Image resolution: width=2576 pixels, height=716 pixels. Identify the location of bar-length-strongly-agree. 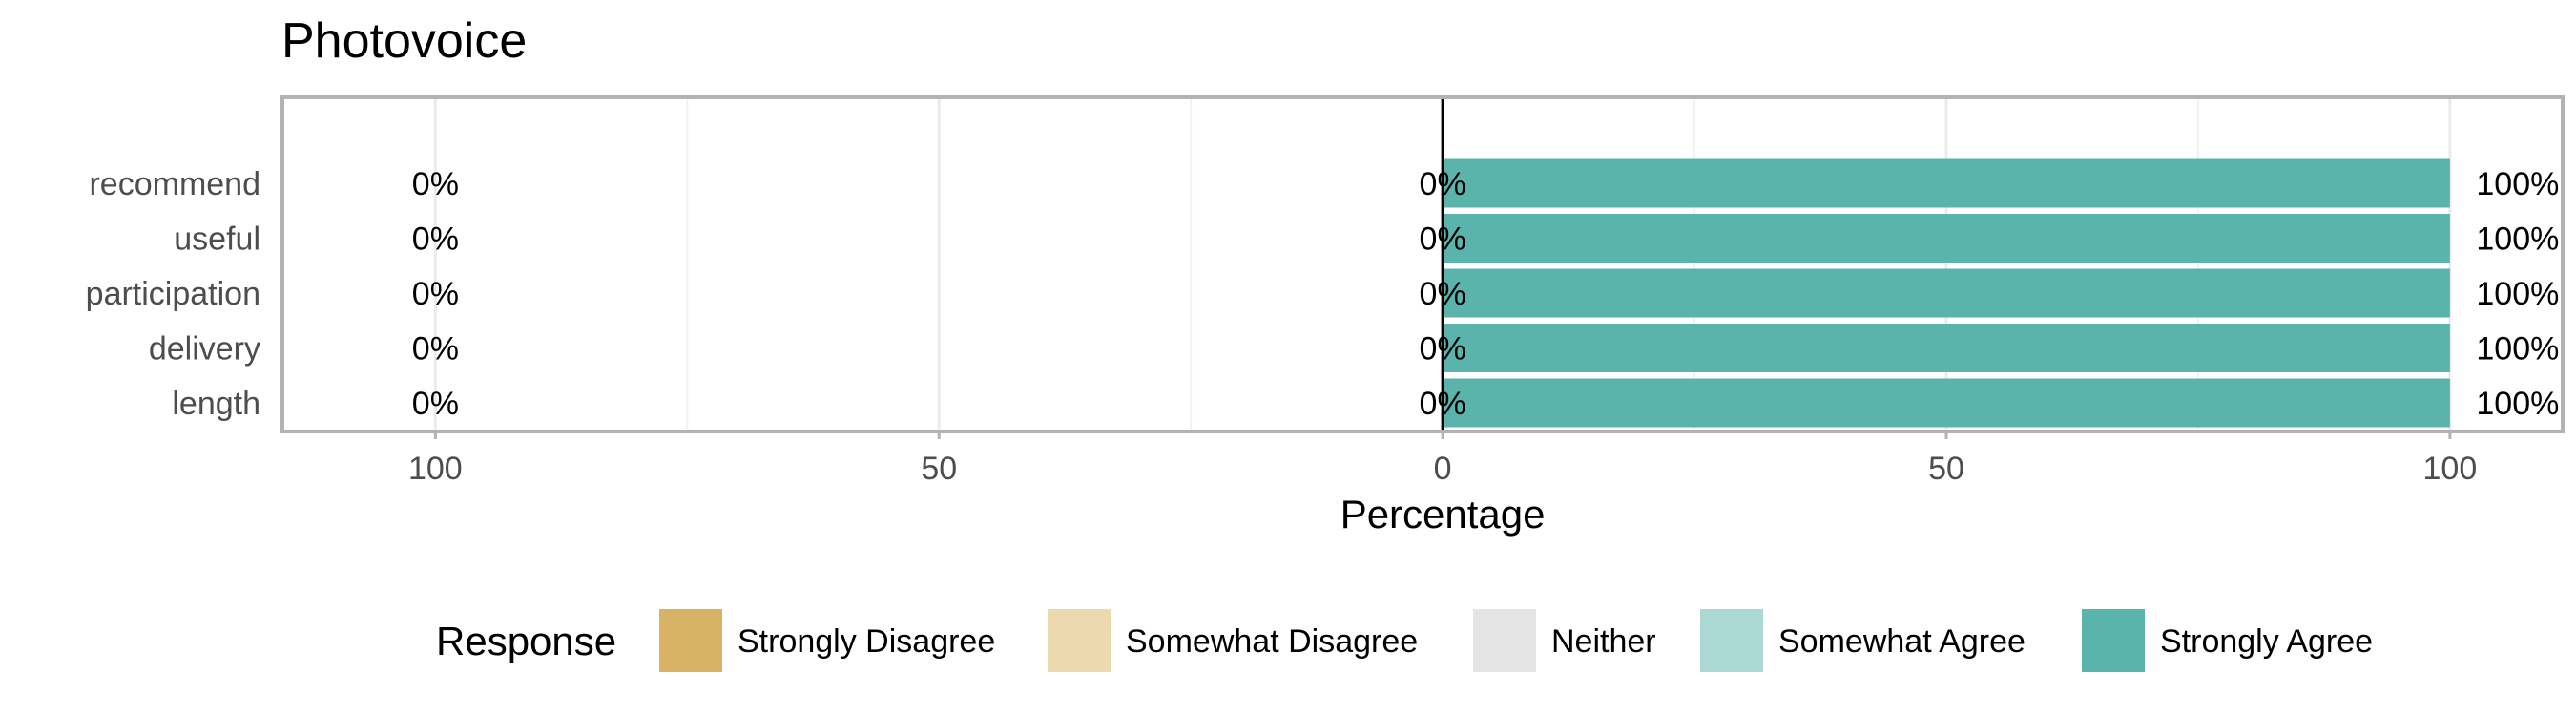
(1946, 403).